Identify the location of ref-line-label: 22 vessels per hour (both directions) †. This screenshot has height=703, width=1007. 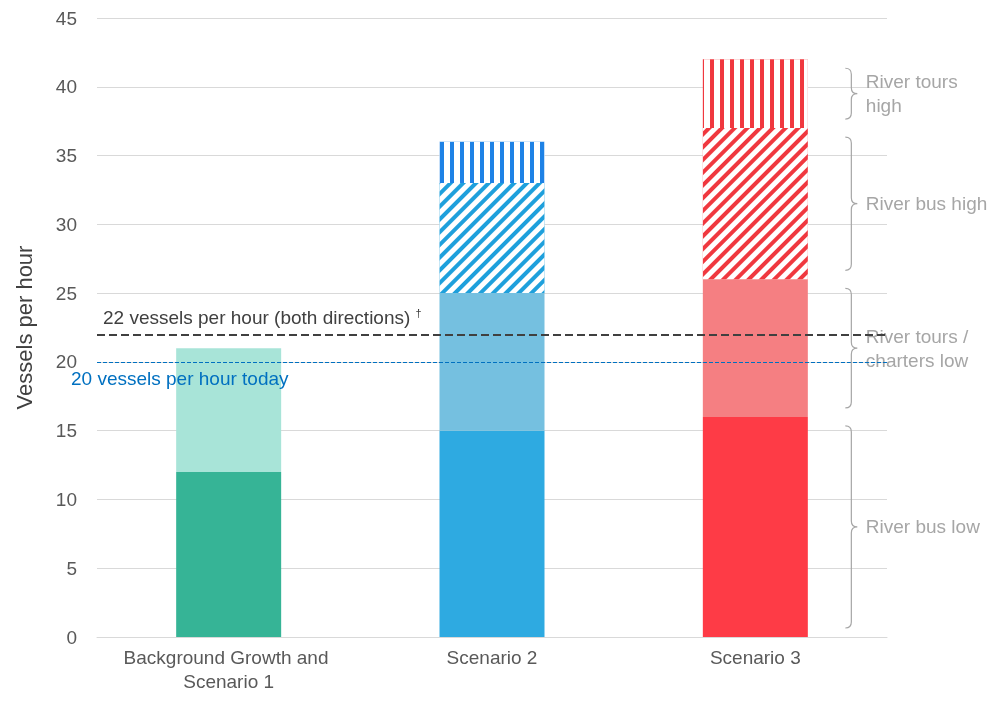
(262, 317).